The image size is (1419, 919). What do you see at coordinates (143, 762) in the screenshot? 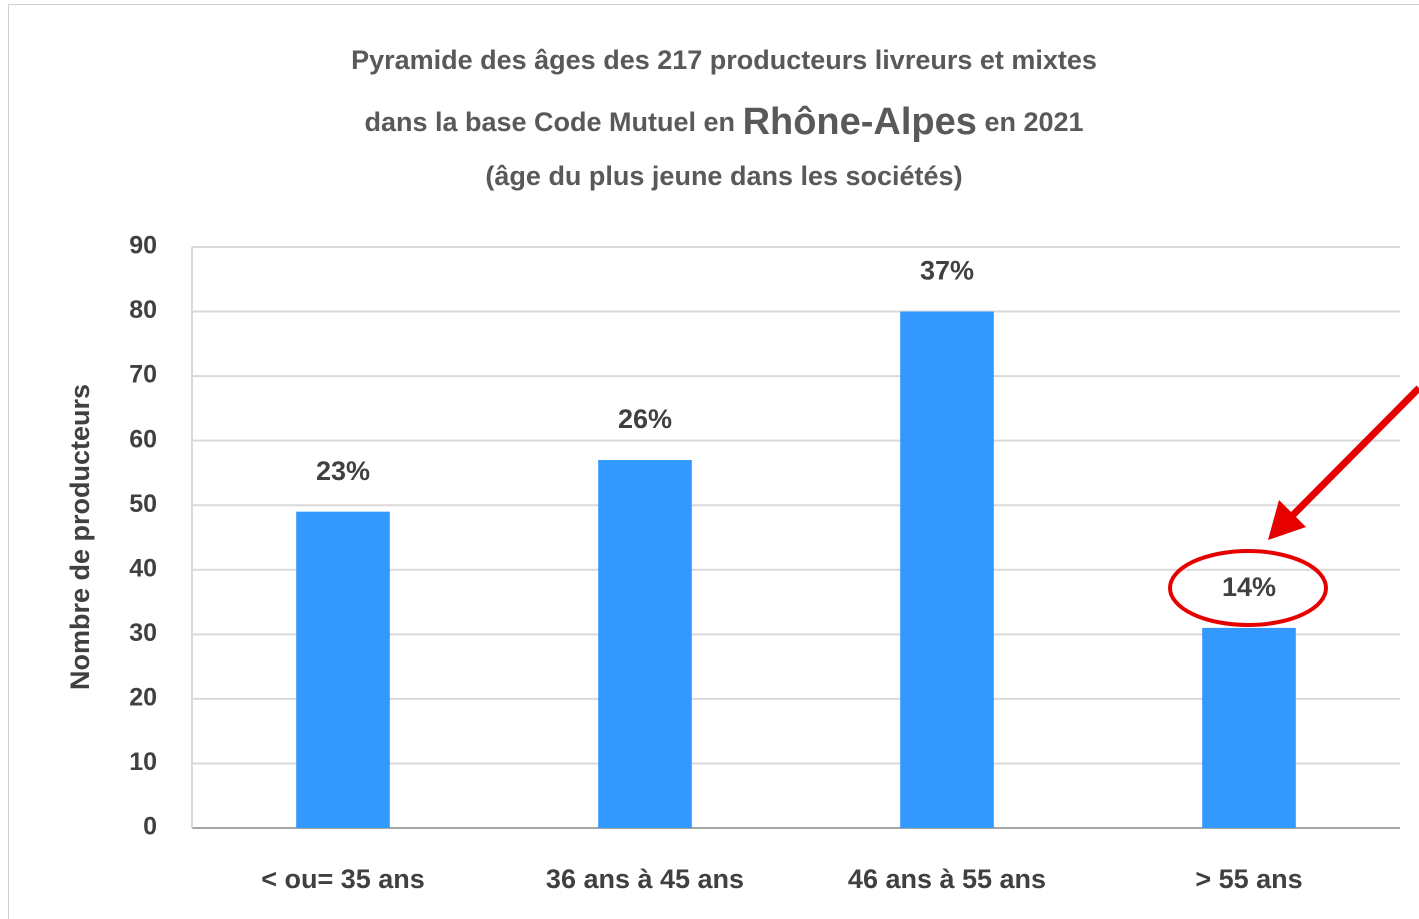
I see `y-tick-label: 10` at bounding box center [143, 762].